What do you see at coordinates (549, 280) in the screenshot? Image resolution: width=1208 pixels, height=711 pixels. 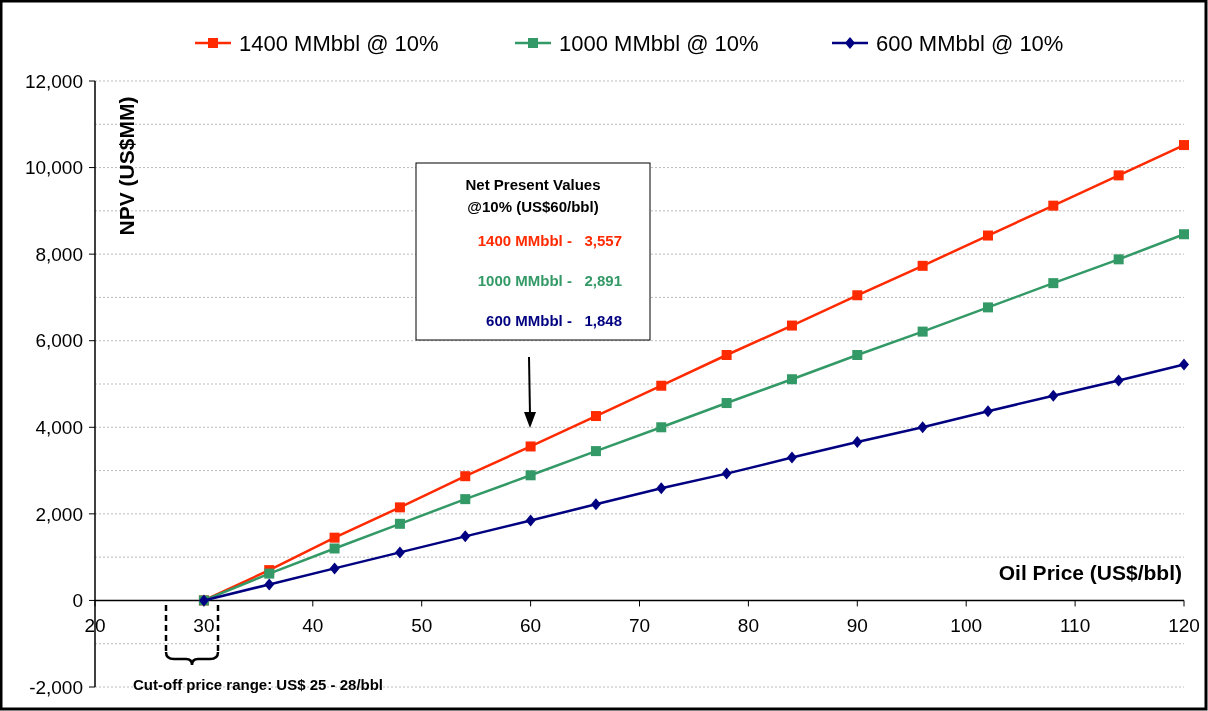 I see `annotation: 1000 MMbbl - 2,891` at bounding box center [549, 280].